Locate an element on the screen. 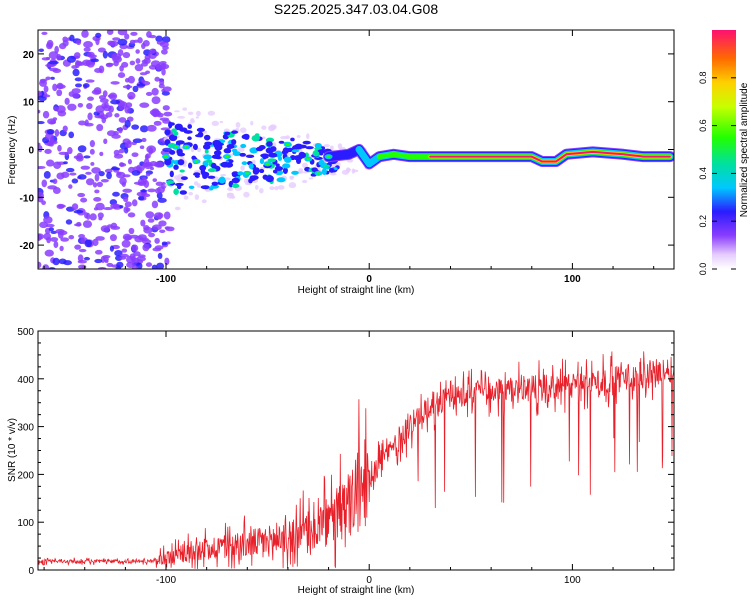  snr-xlabel: Height of straight line (km) is located at coordinates (356, 590).